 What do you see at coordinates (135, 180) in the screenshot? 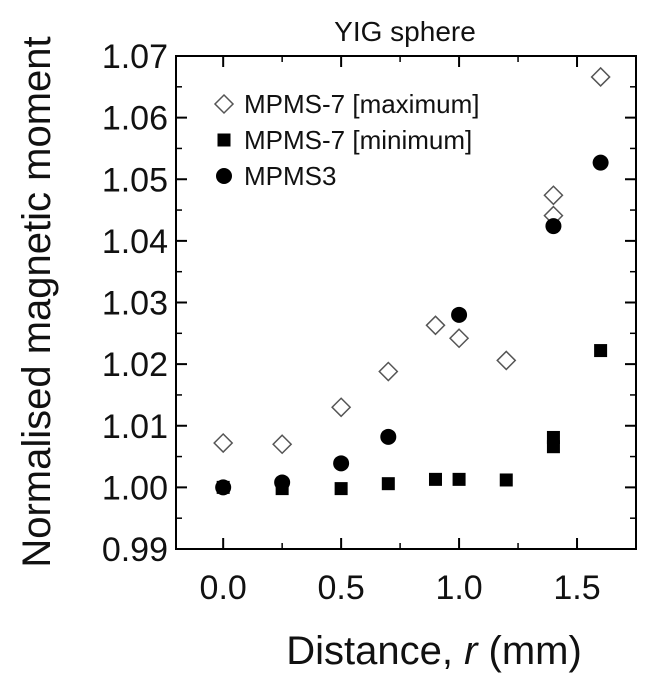
I see `y-tick-label: 1.05` at bounding box center [135, 180].